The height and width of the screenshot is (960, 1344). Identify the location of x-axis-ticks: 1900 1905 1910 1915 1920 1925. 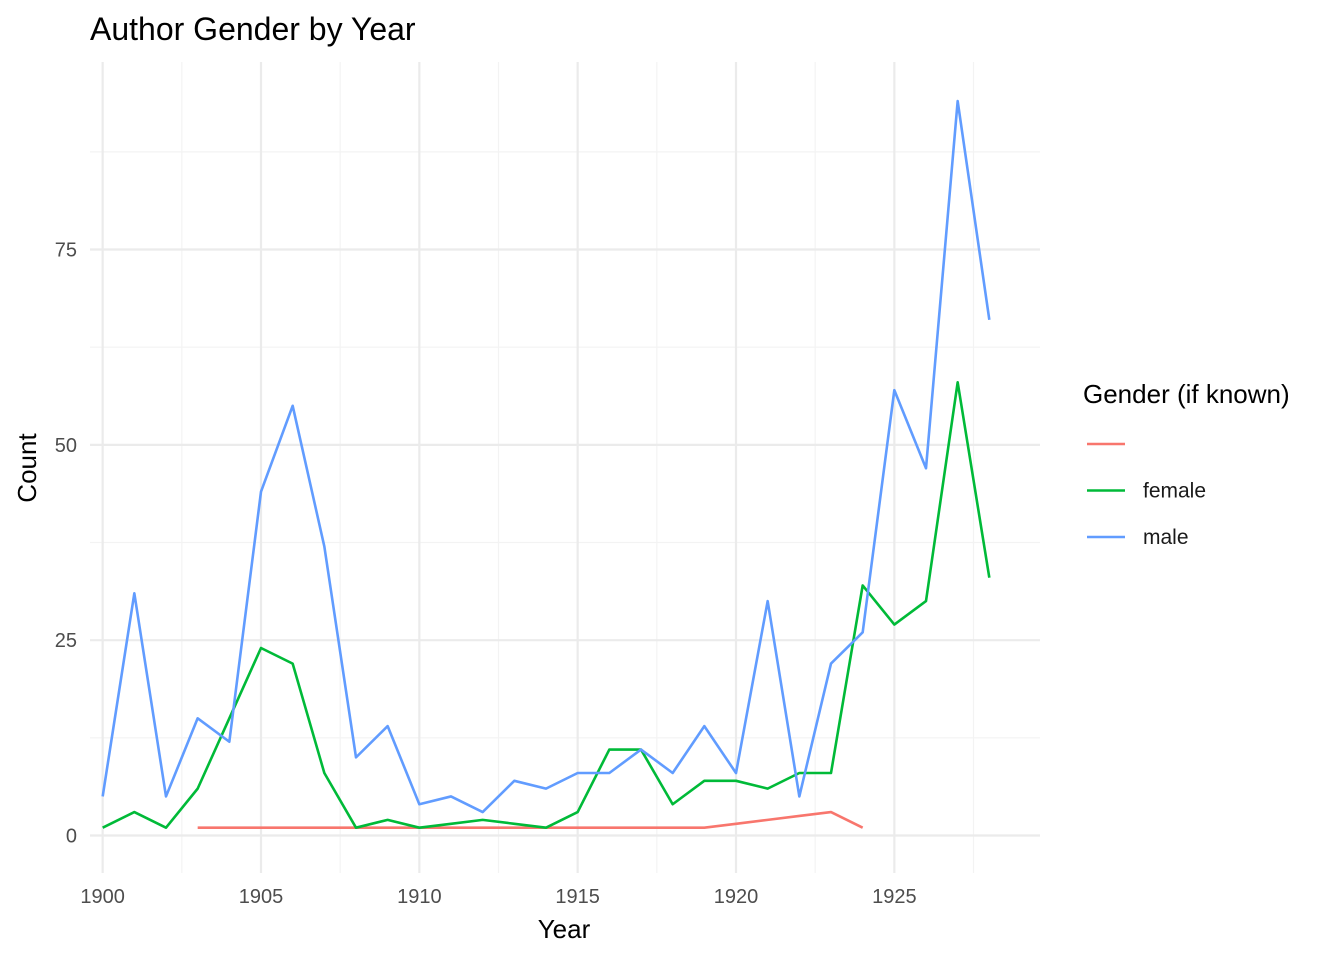
(498, 897).